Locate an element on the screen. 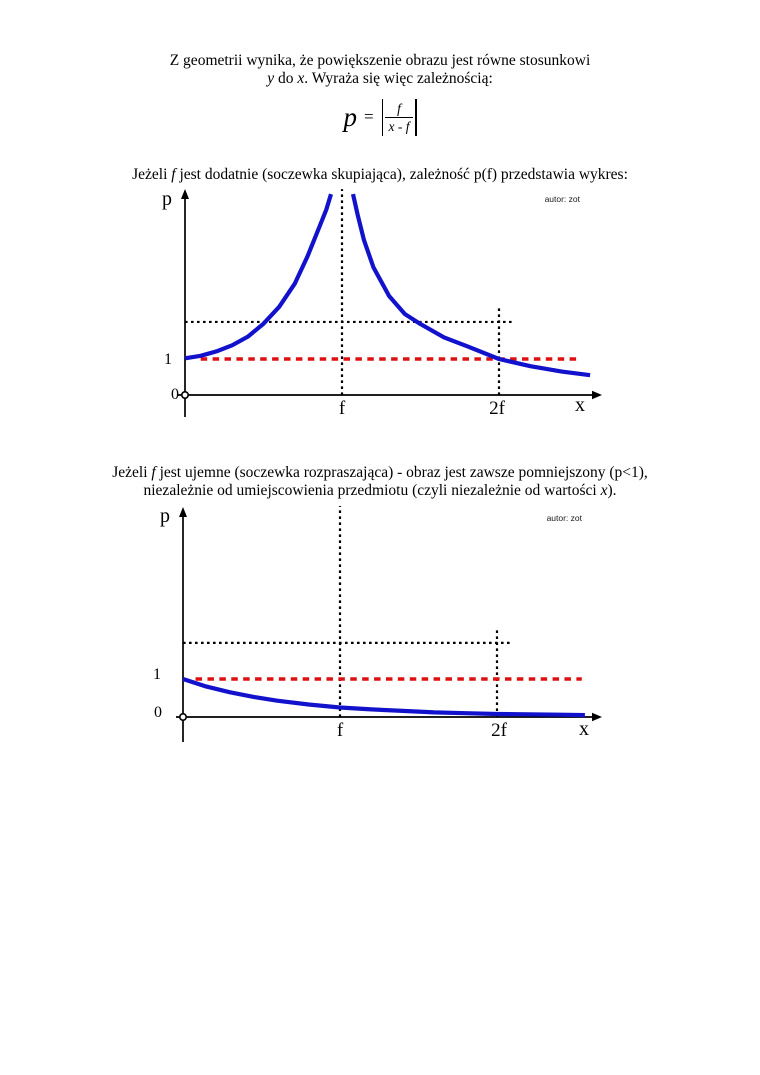  formula-denominator: x - f is located at coordinates (399, 126).